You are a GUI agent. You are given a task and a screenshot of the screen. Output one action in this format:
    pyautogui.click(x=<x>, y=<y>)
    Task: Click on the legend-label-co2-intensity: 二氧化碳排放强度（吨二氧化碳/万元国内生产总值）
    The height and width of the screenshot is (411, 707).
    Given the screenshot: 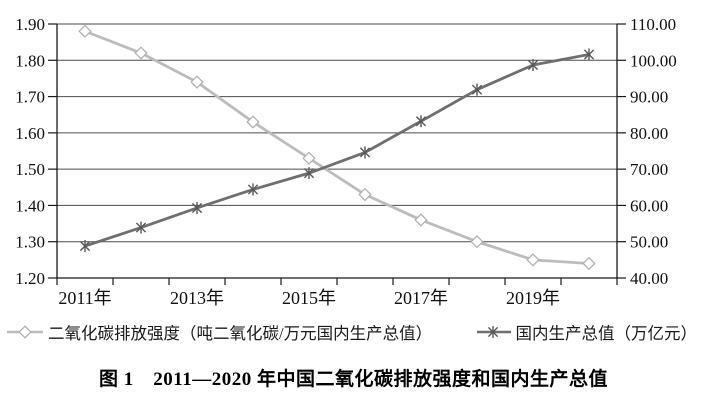 What is the action you would take?
    pyautogui.click(x=240, y=333)
    